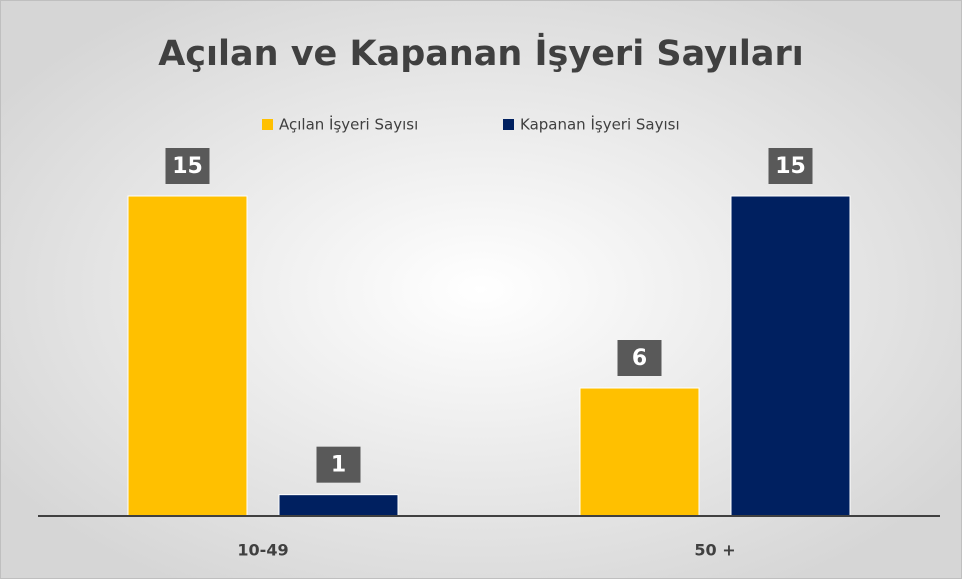 The height and width of the screenshot is (579, 962). Describe the element at coordinates (714, 550) in the screenshot. I see `x-tick-label: 50 +` at that location.